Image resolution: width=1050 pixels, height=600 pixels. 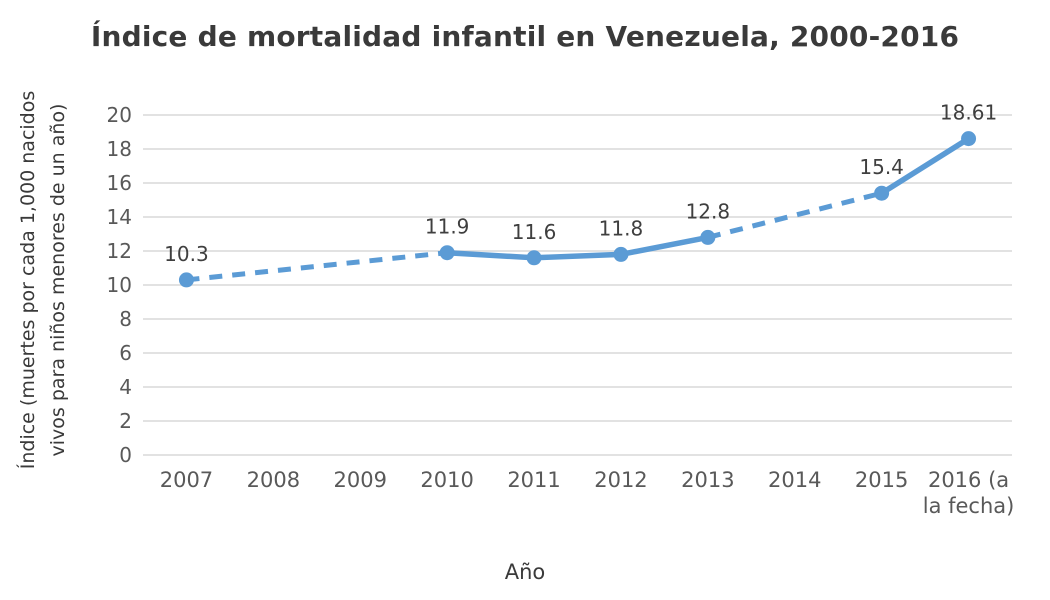 What do you see at coordinates (125, 353) in the screenshot?
I see `y-tick-label: 6` at bounding box center [125, 353].